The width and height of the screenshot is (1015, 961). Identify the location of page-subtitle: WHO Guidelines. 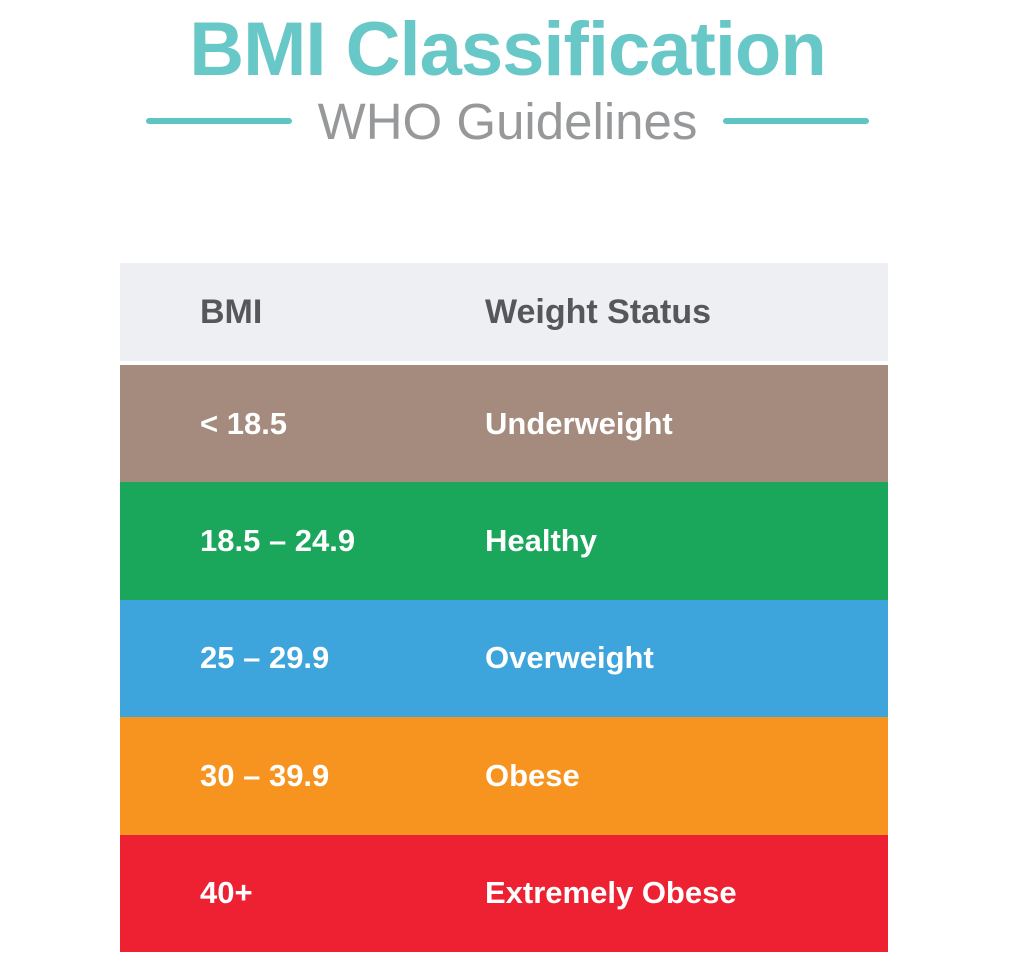
(507, 121).